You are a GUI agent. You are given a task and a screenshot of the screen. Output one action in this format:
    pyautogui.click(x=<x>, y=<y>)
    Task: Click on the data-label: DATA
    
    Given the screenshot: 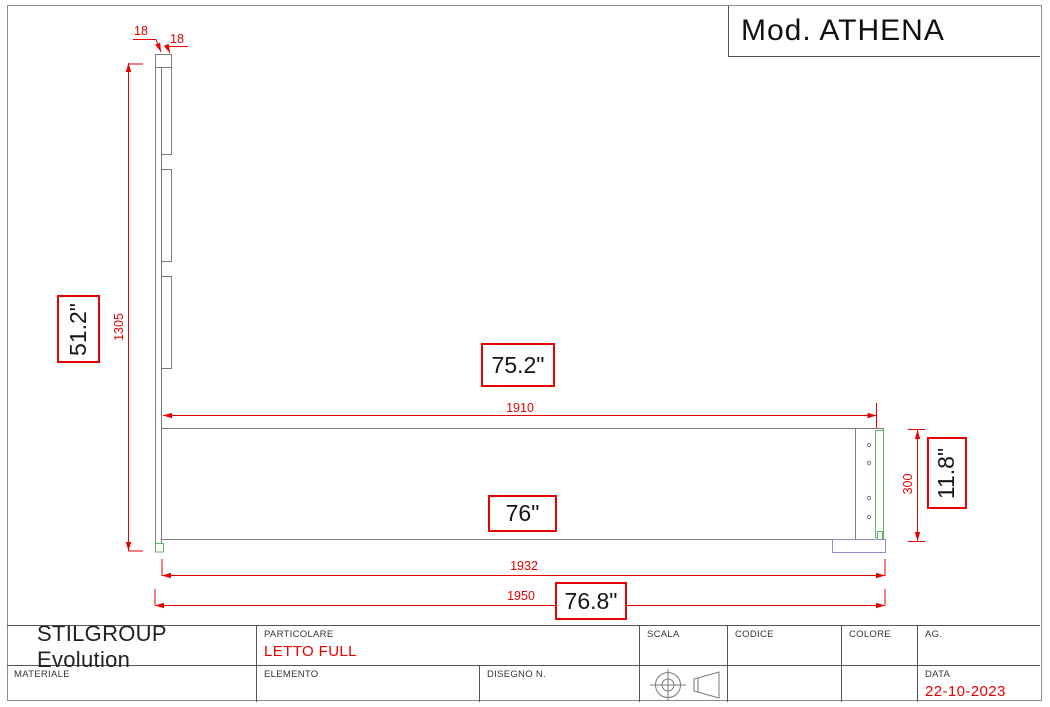 What is the action you would take?
    pyautogui.click(x=938, y=674)
    